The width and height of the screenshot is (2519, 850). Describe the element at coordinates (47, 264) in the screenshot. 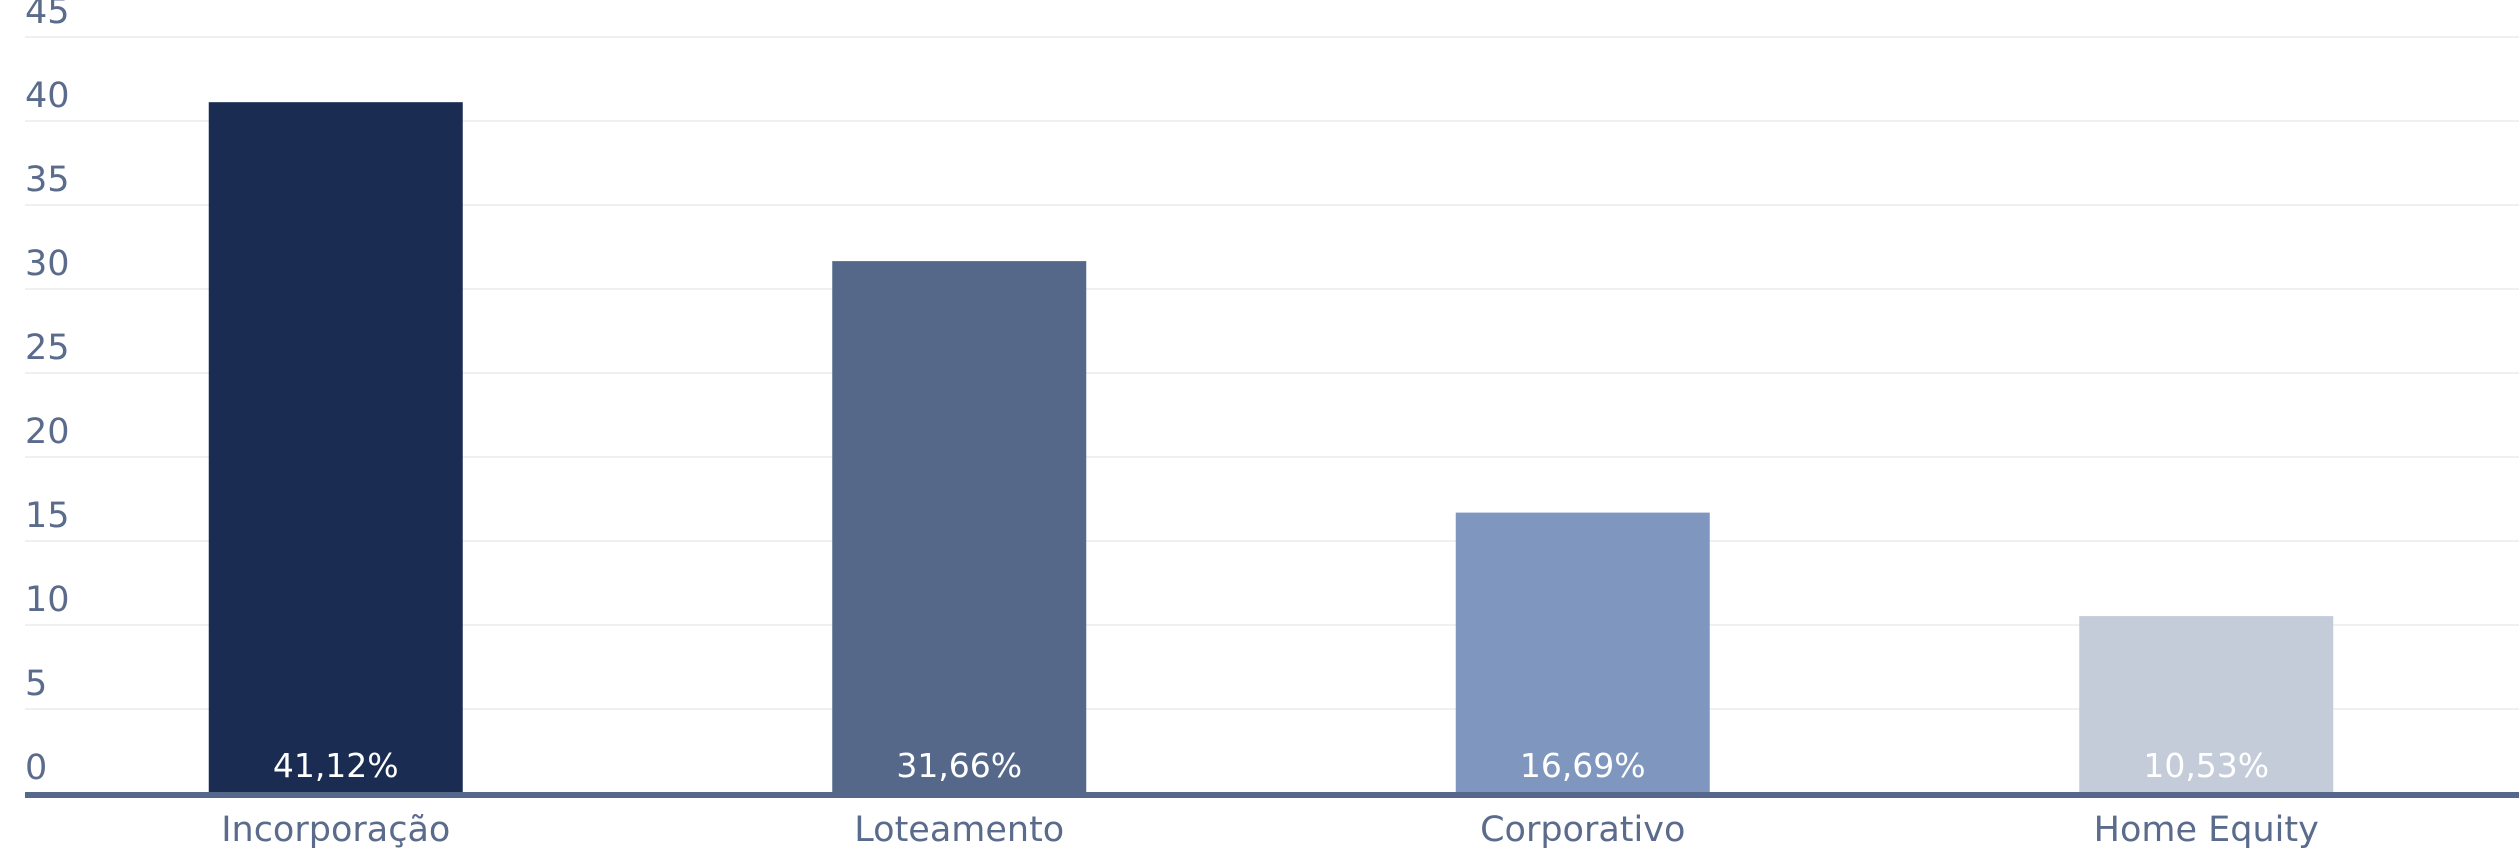

I see `y-tick-label: 30` at that location.